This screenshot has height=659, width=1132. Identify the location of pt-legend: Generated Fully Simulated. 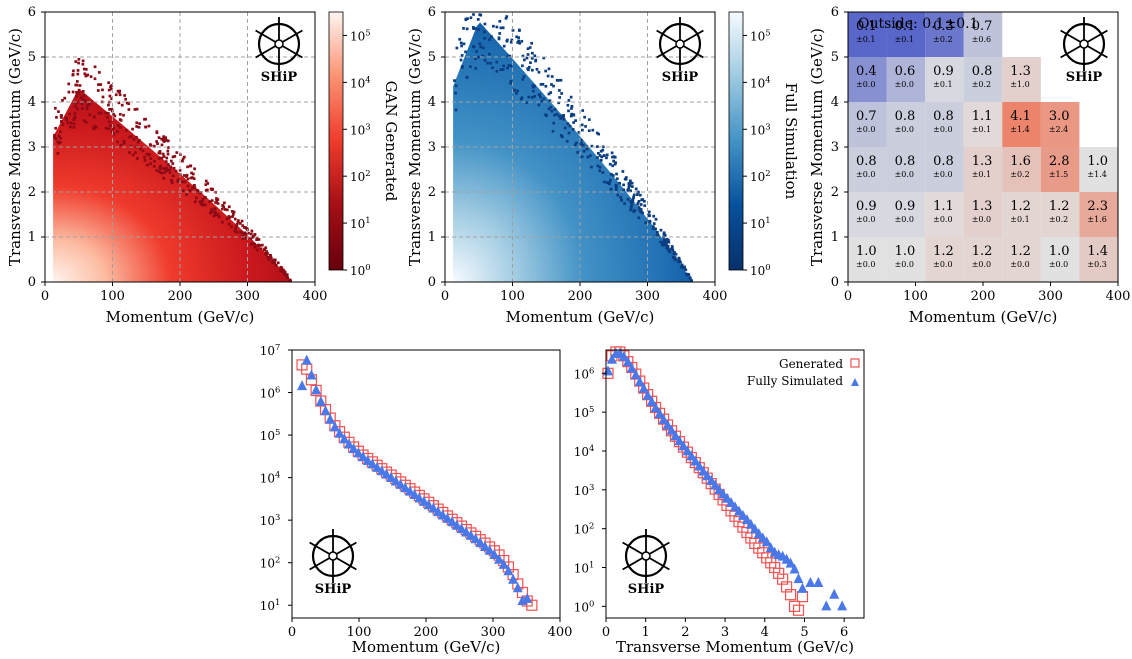
(803, 372).